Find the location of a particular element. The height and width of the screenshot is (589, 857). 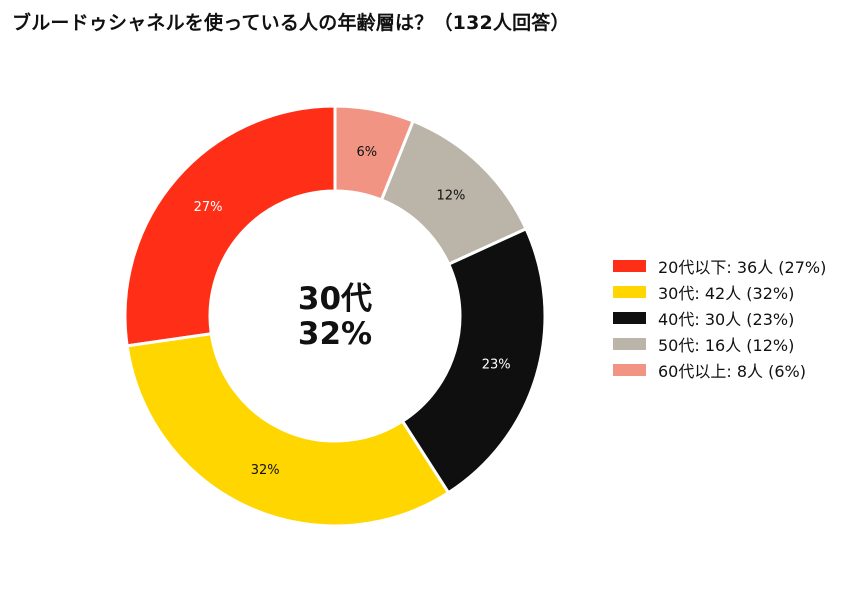

legend-label: 50代: 16人 (12%) is located at coordinates (726, 345).